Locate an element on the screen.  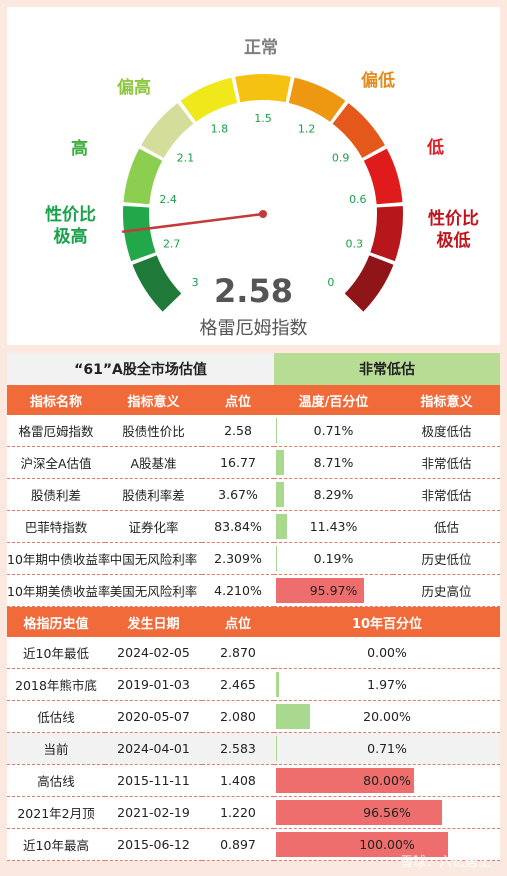
indicator-meaning: A股基准 is located at coordinates (153, 462).